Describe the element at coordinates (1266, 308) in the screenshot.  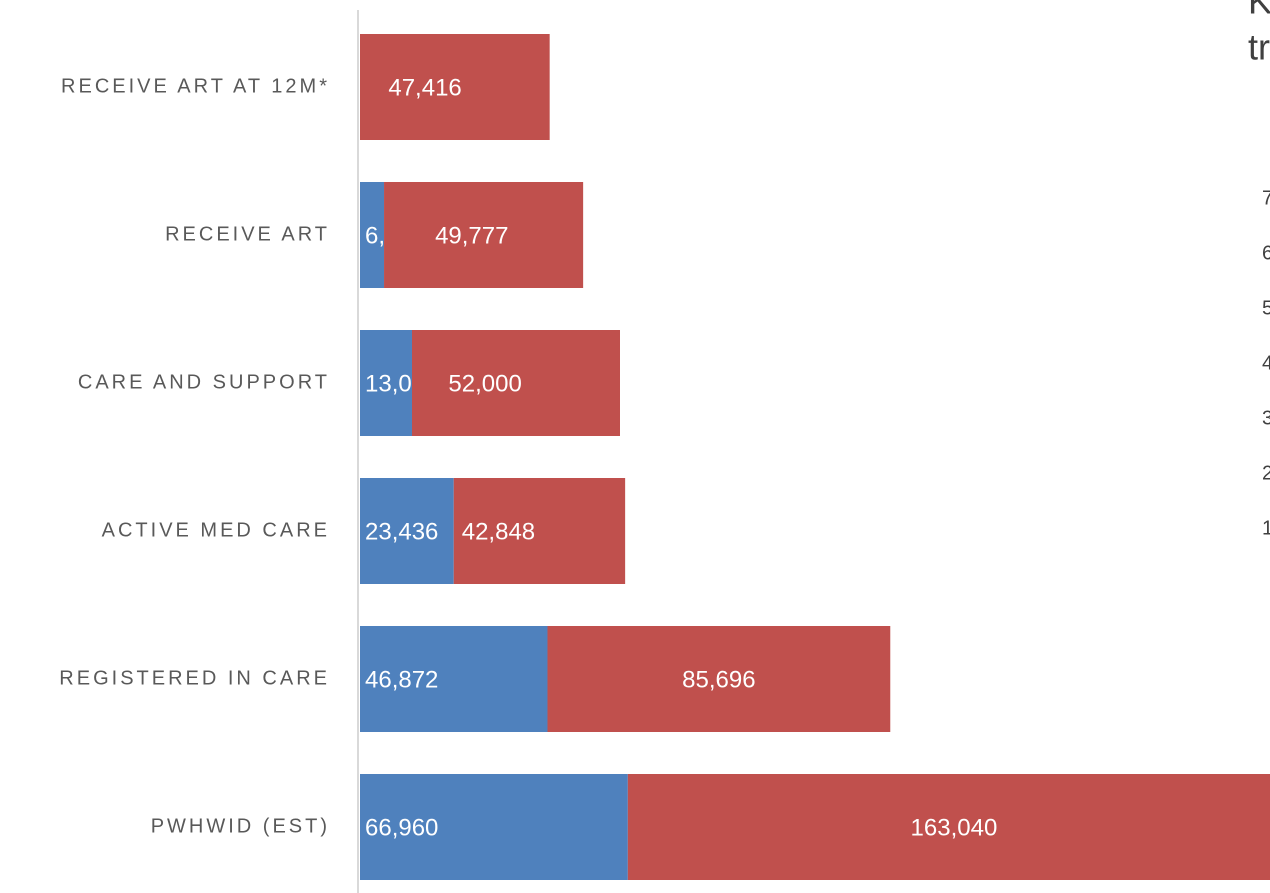
I see `side-item: 5` at that location.